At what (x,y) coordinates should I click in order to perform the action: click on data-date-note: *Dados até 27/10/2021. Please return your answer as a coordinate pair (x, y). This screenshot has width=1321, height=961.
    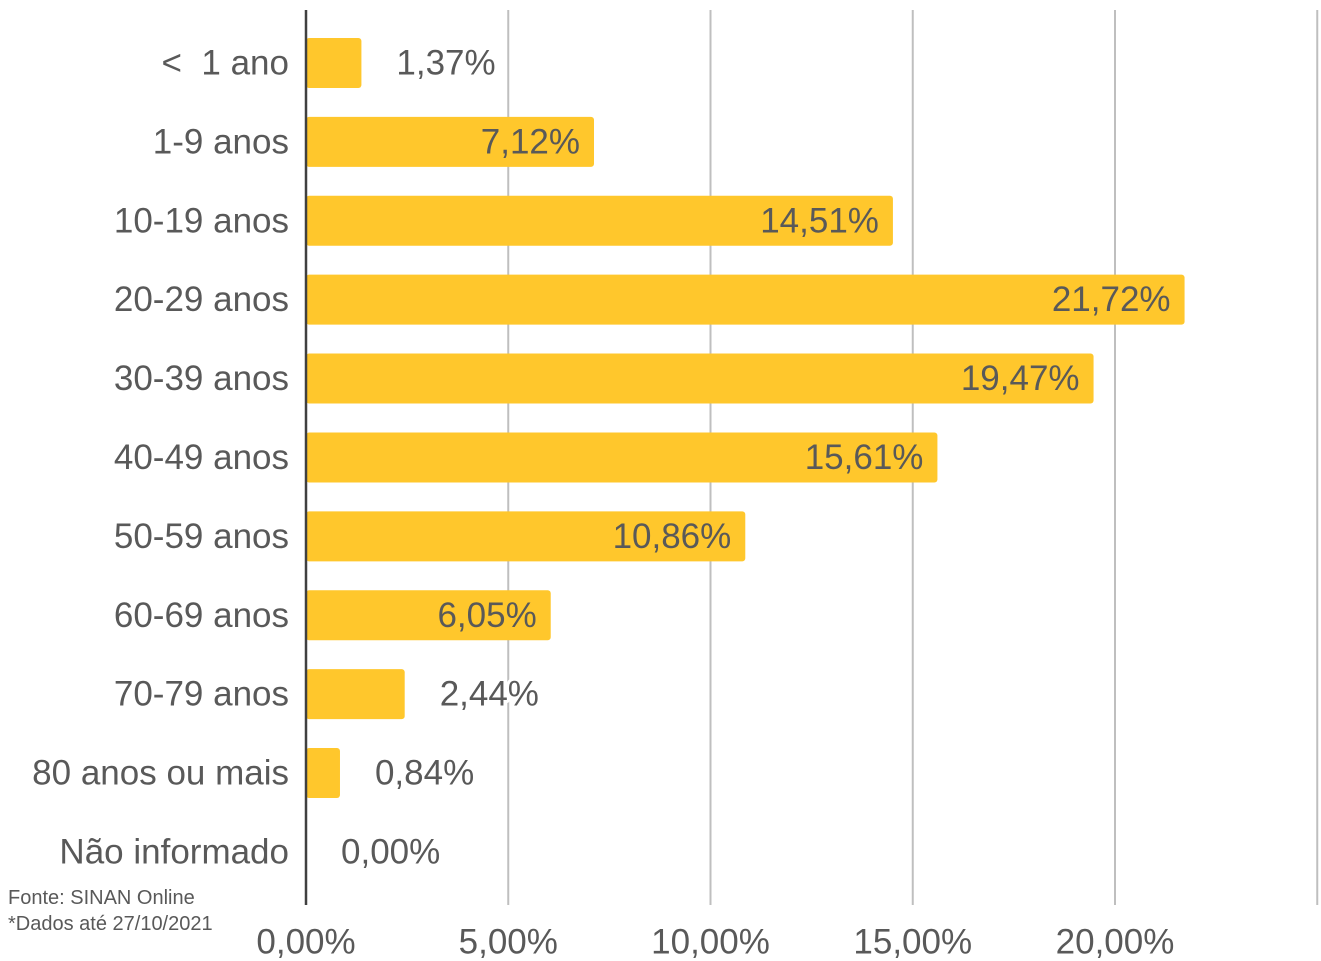
    Looking at the image, I should click on (110, 924).